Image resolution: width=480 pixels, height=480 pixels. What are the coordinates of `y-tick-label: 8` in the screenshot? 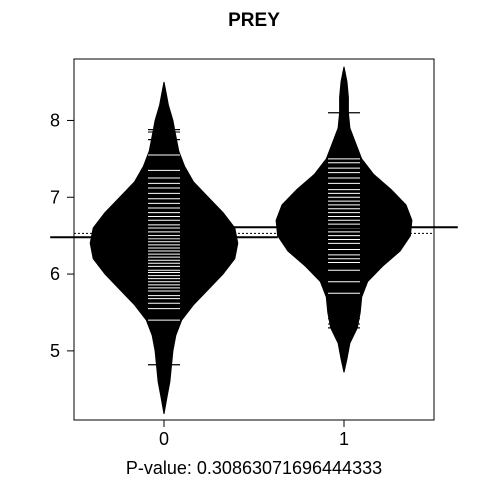 It's located at (55, 120).